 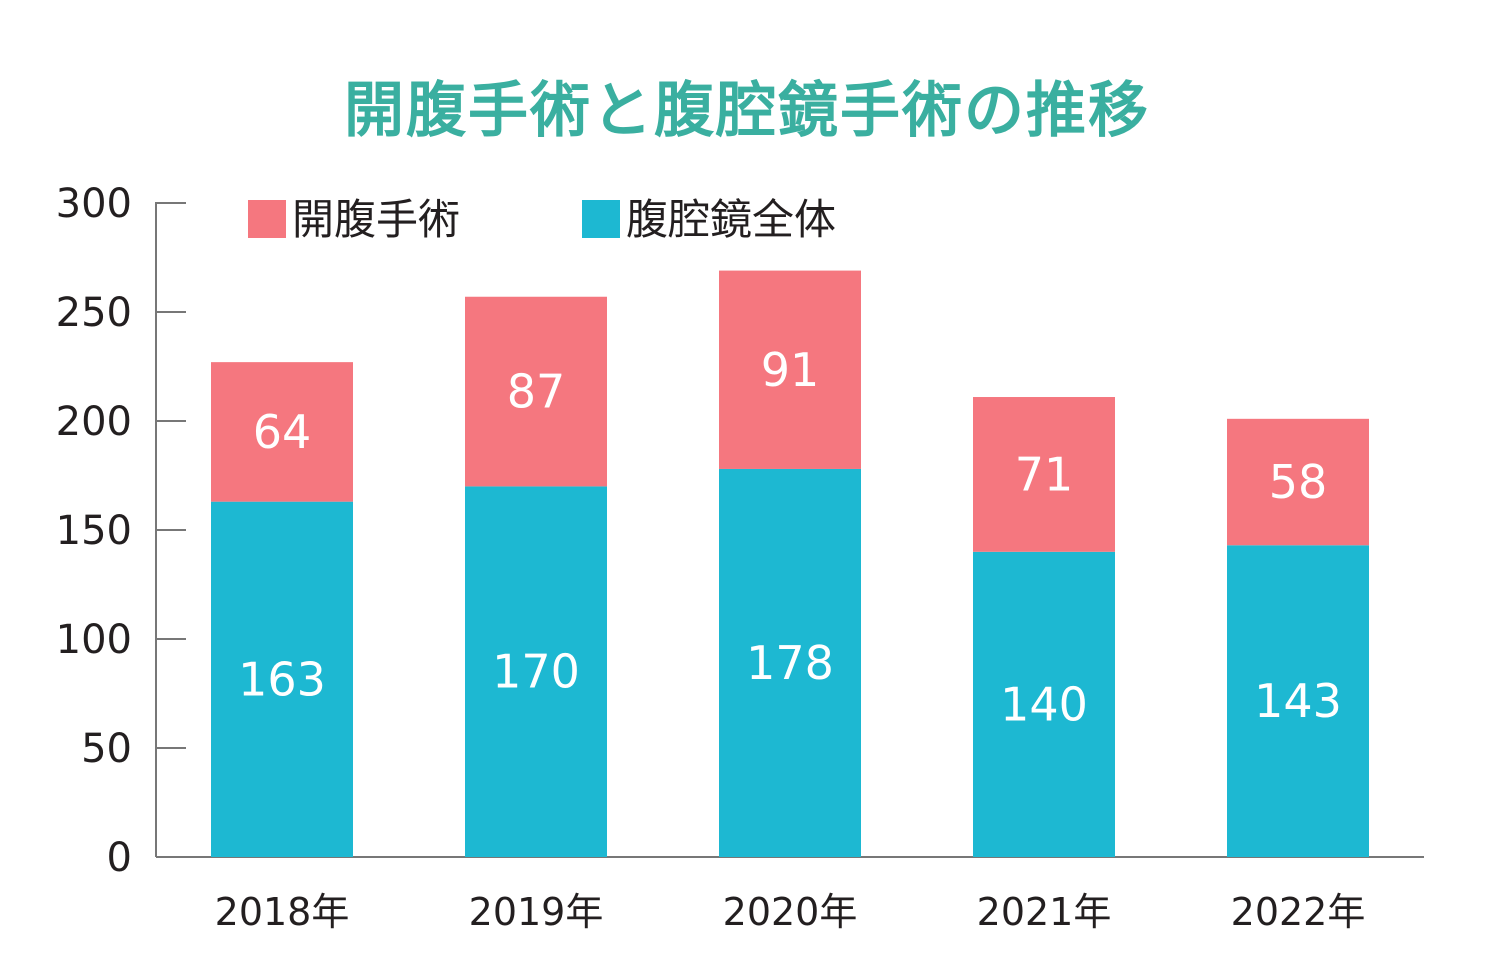 What do you see at coordinates (94, 531) in the screenshot?
I see `y-tick-label: 150` at bounding box center [94, 531].